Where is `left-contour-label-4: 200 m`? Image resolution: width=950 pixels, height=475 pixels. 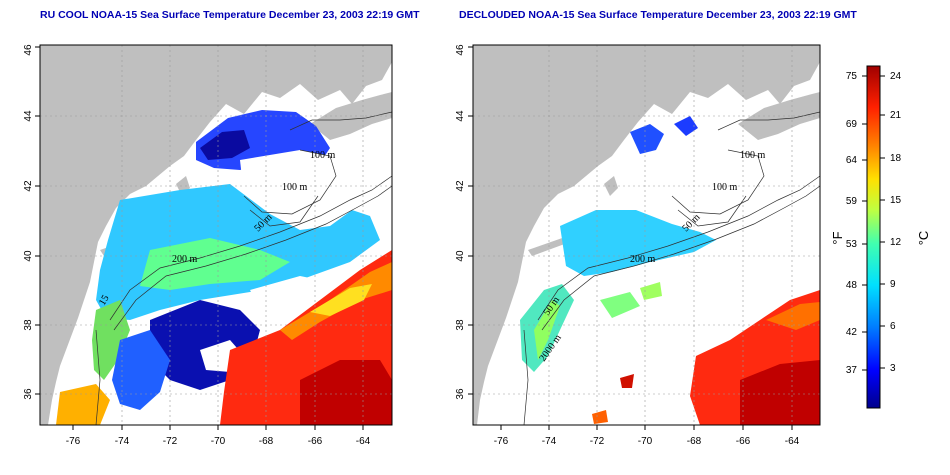
left-contour-label-4: 200 m is located at coordinates (185, 259).